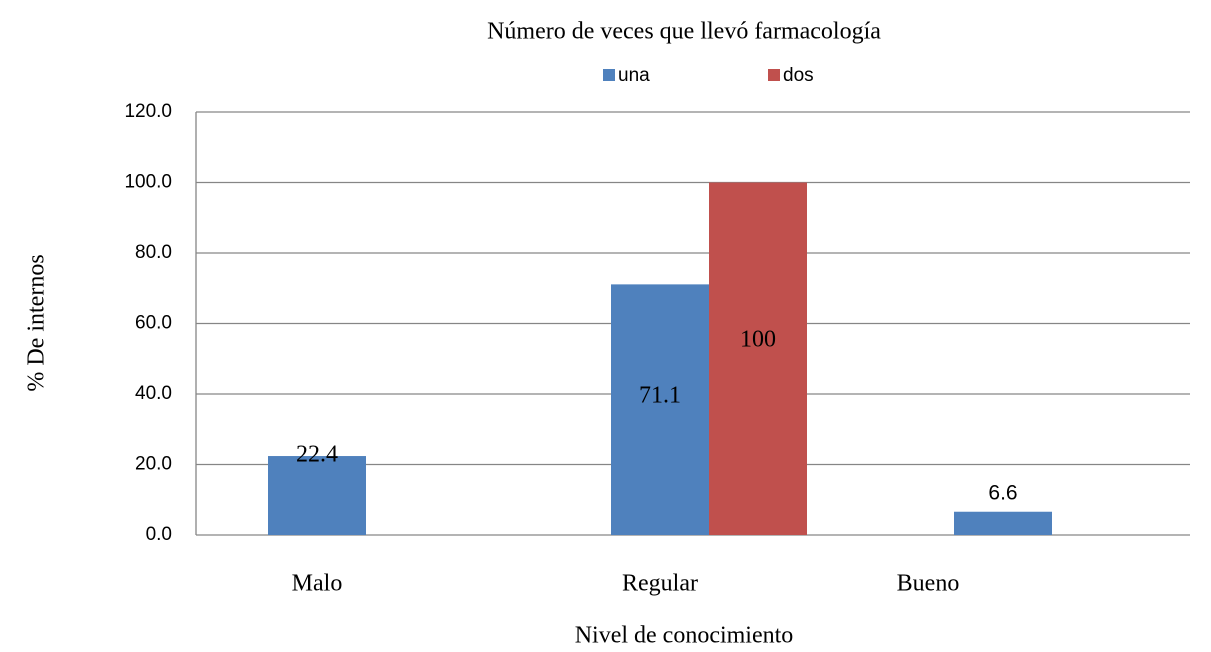  What do you see at coordinates (634, 75) in the screenshot?
I see `legend-label: una` at bounding box center [634, 75].